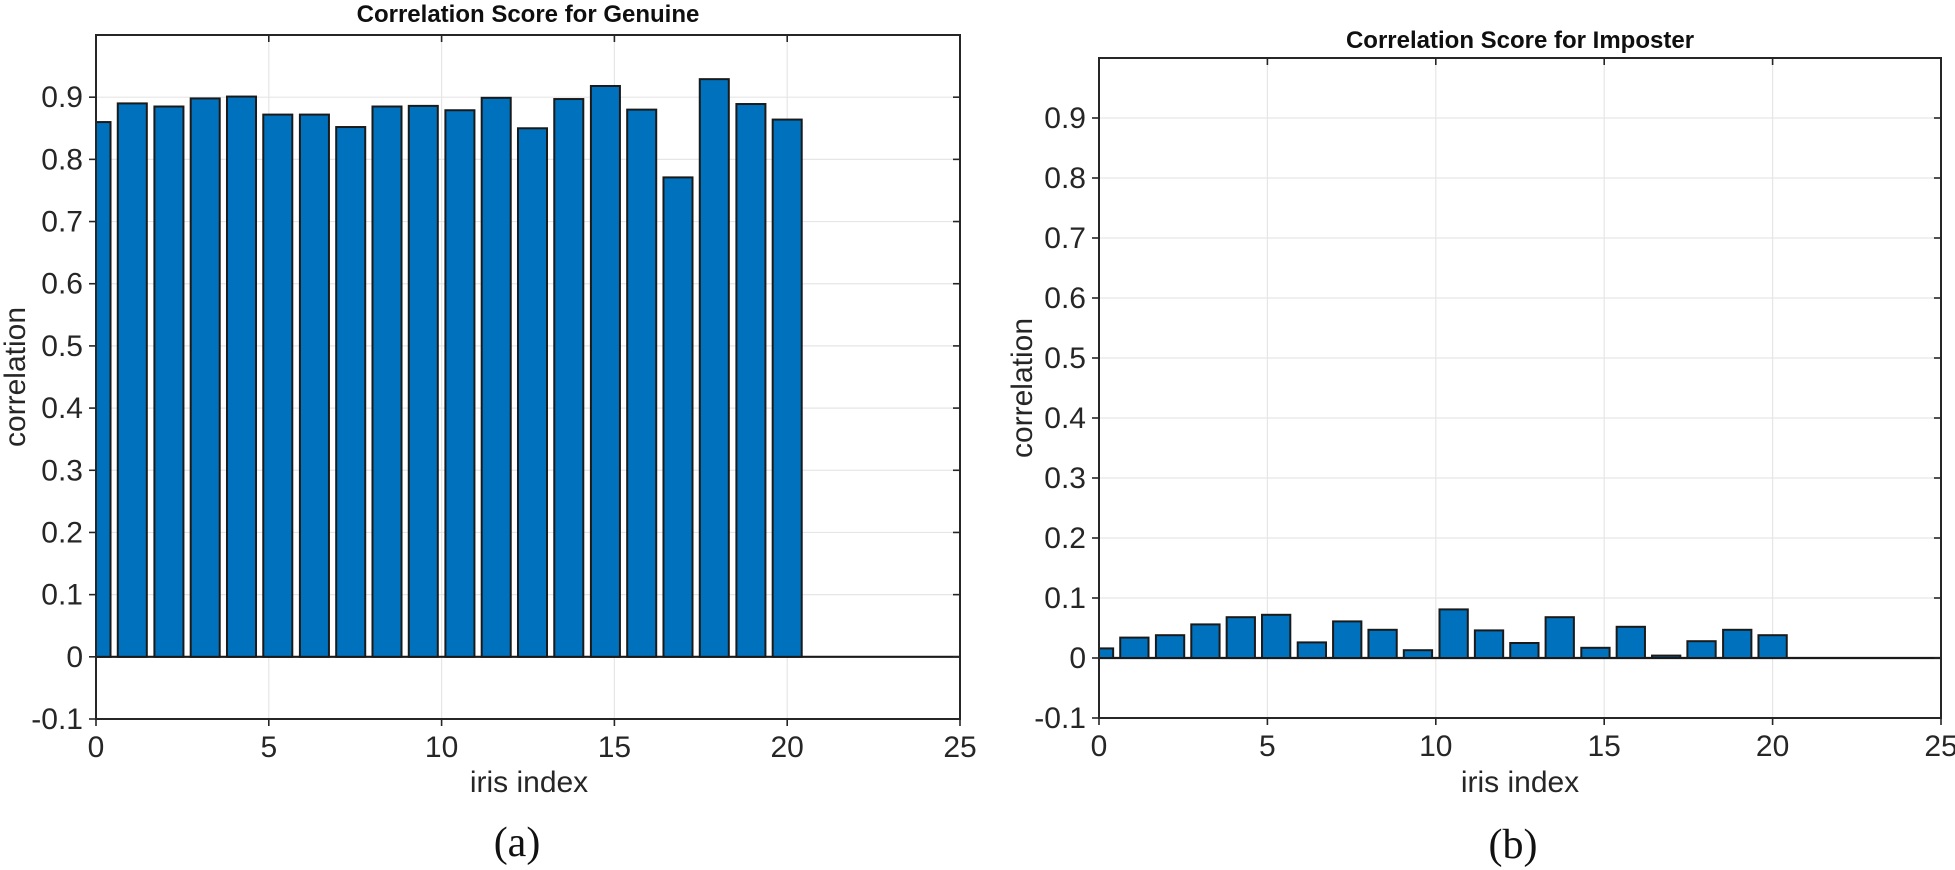 This screenshot has height=870, width=1955. What do you see at coordinates (1065, 538) in the screenshot?
I see `imposter-y-tick-label: 0.2` at bounding box center [1065, 538].